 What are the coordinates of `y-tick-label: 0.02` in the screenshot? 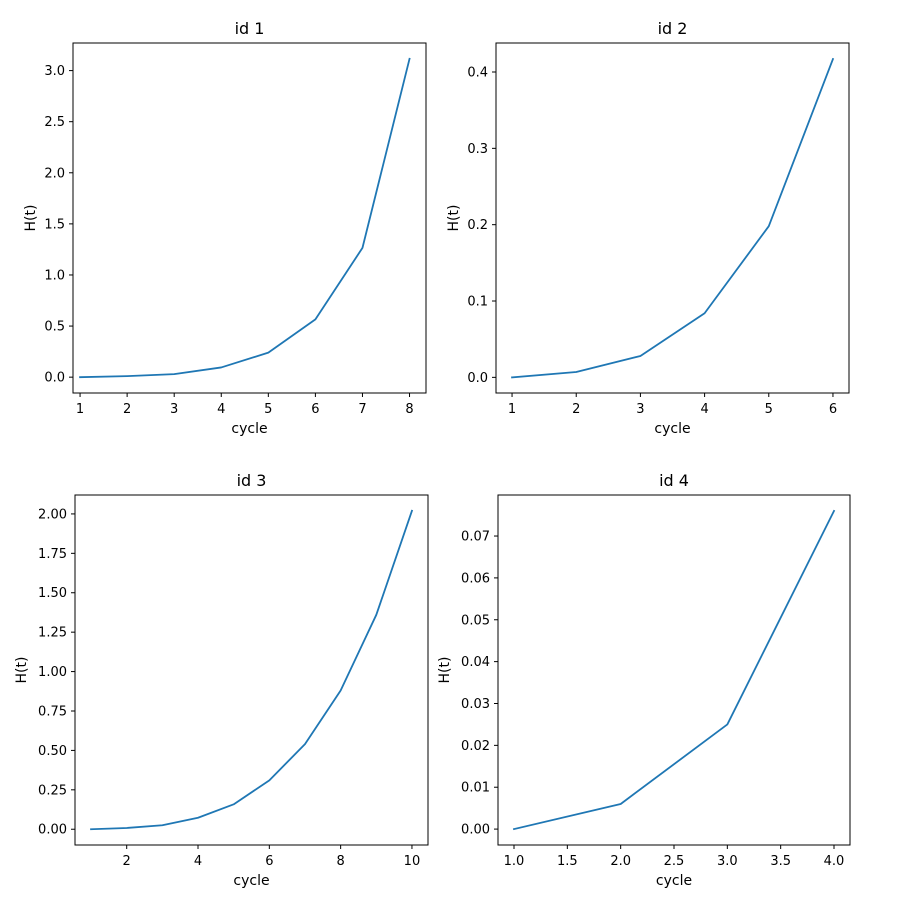 It's located at (475, 746).